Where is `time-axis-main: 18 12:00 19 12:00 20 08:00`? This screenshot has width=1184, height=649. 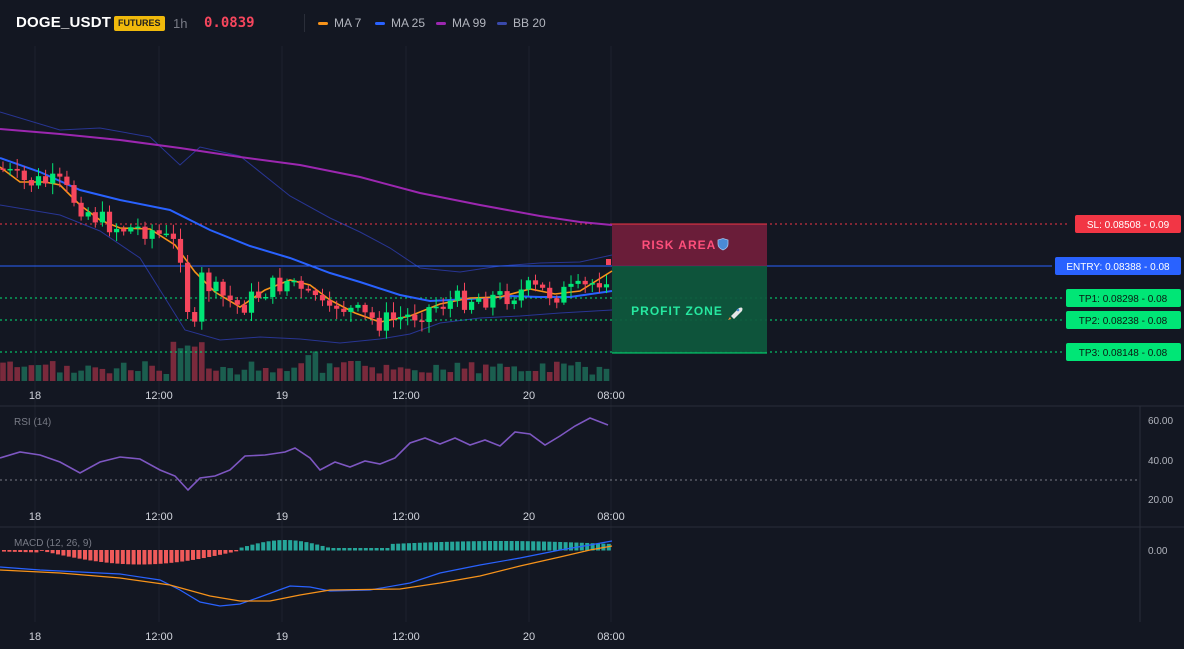
time-axis-main: 18 12:00 19 12:00 20 08:00 is located at coordinates (327, 396).